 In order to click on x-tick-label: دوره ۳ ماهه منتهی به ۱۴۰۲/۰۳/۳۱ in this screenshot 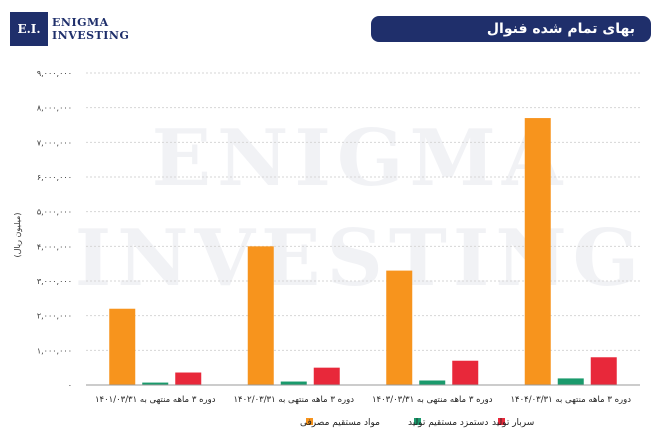, I will do `click(293, 400)`.